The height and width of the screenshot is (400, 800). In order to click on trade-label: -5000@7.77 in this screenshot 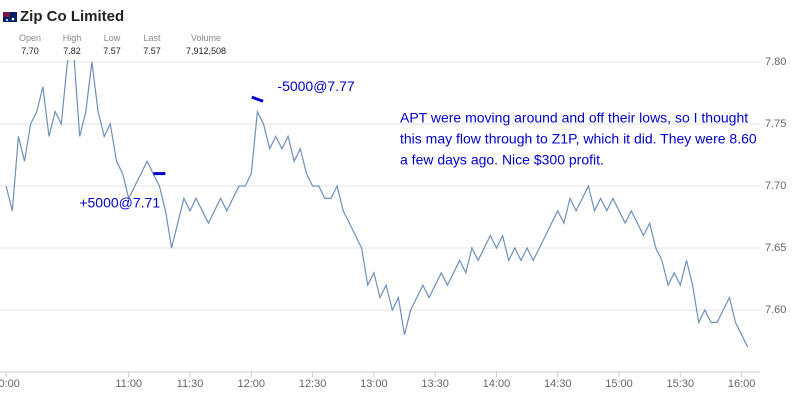, I will do `click(315, 86)`.